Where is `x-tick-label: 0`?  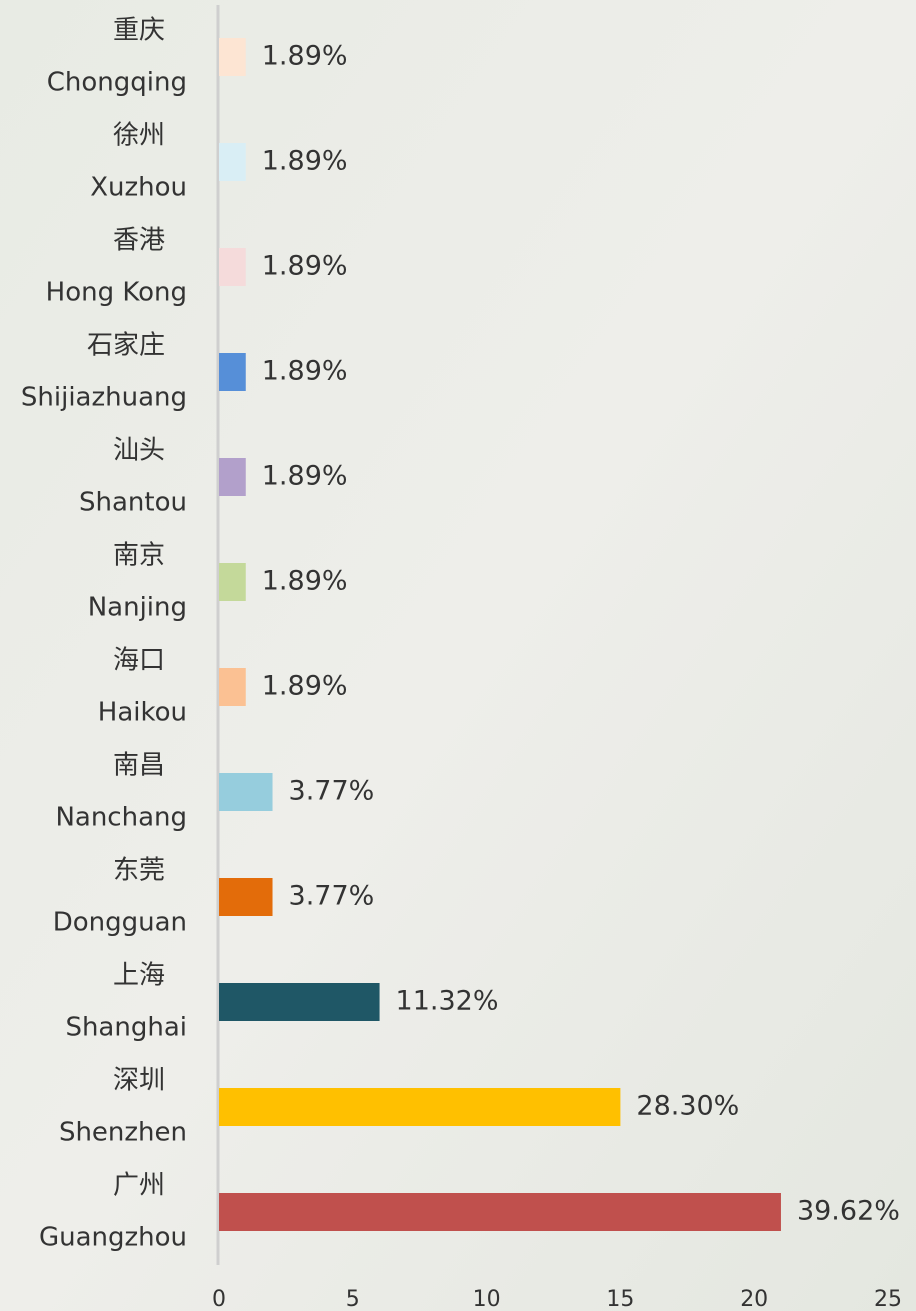
x-tick-label: 0 is located at coordinates (219, 1299).